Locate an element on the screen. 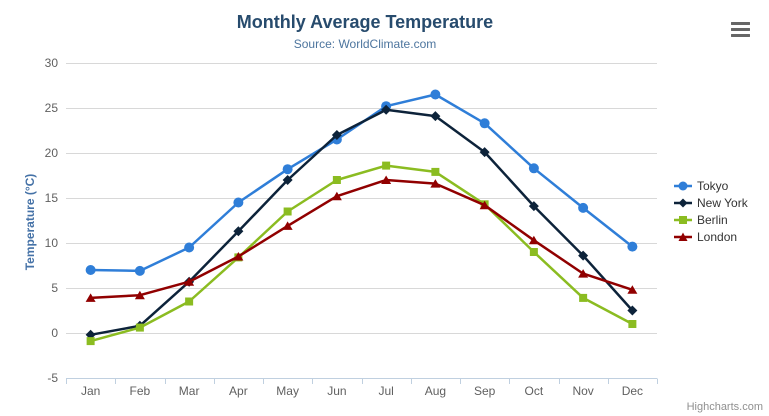 The image size is (769, 416). legend-item-london: London is located at coordinates (711, 236).